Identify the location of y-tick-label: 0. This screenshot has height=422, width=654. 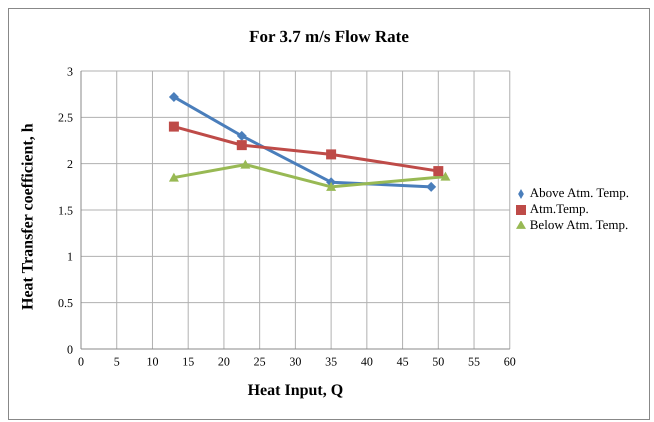
(70, 349).